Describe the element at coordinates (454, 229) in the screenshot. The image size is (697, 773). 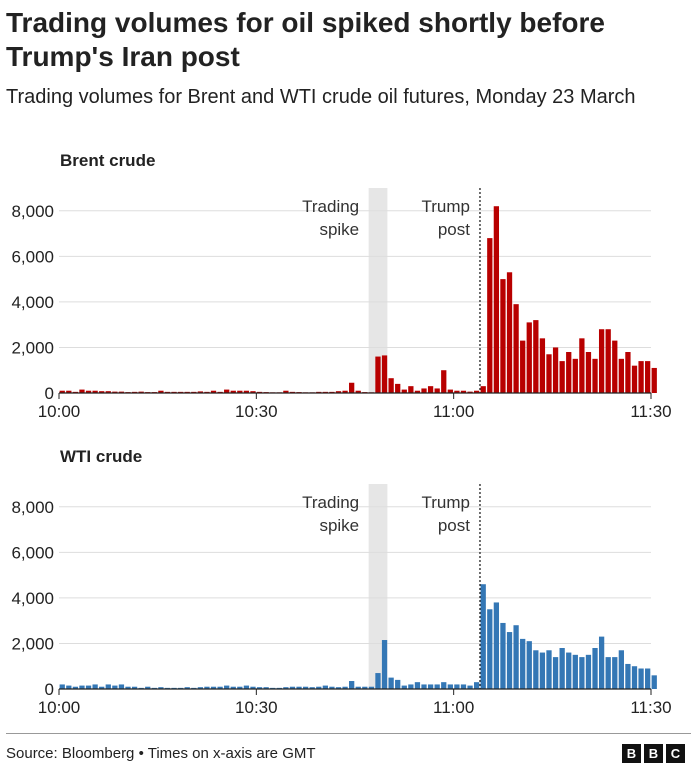
I see `brent-trump-post-label: post` at that location.